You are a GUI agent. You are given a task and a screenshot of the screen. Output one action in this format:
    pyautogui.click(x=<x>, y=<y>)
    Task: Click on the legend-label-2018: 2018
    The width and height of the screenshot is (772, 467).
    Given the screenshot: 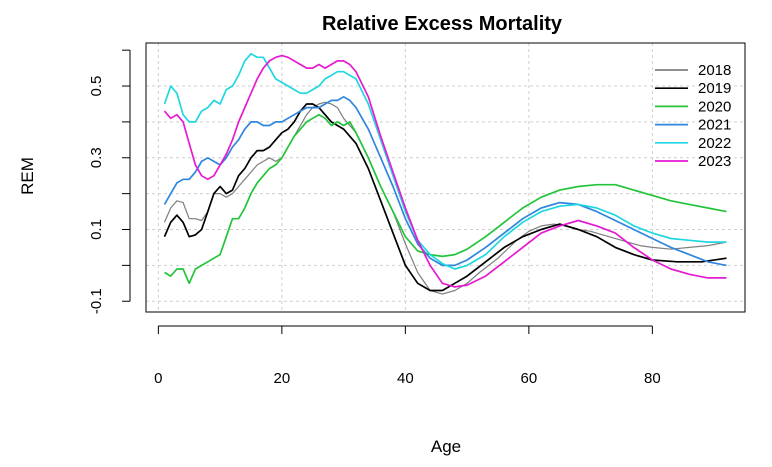 What is the action you would take?
    pyautogui.click(x=714, y=70)
    